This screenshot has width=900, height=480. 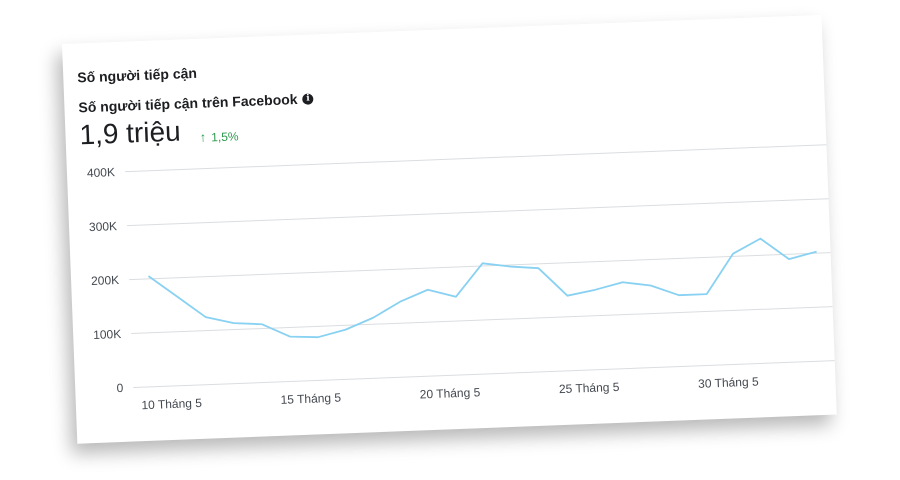 What do you see at coordinates (203, 137) in the screenshot?
I see `arrow-up-icon: ↑` at bounding box center [203, 137].